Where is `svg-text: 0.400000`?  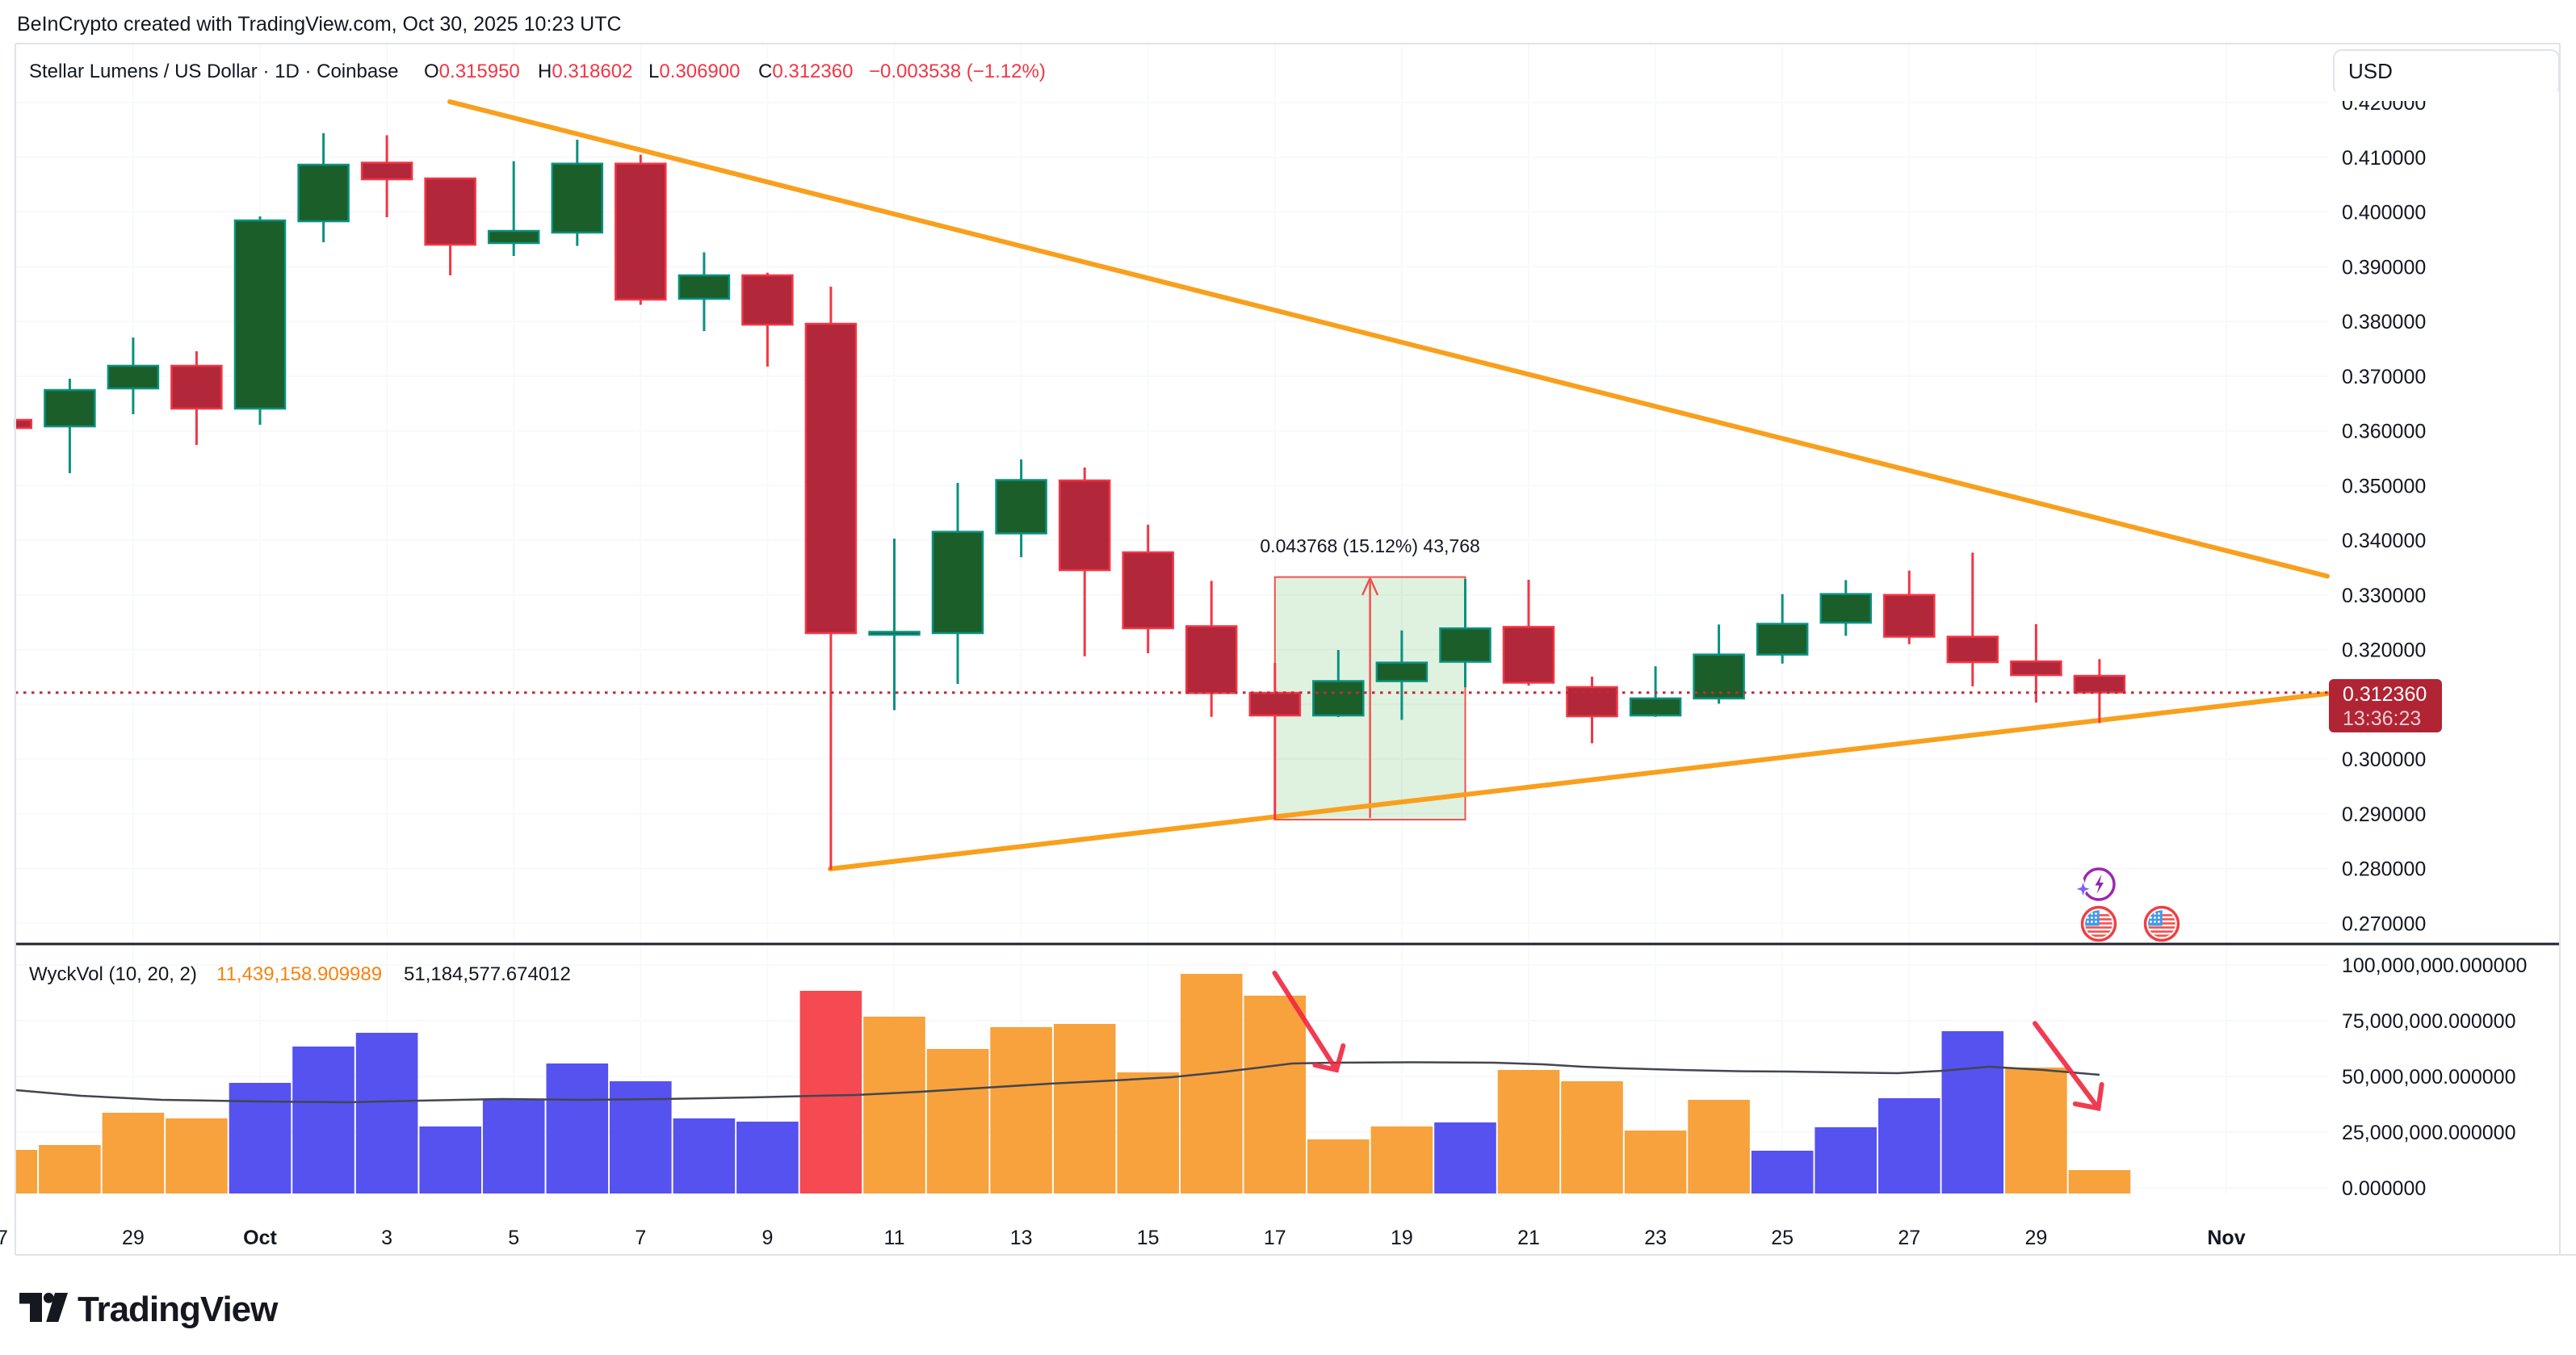
svg-text: 0.400000 is located at coordinates (2384, 213).